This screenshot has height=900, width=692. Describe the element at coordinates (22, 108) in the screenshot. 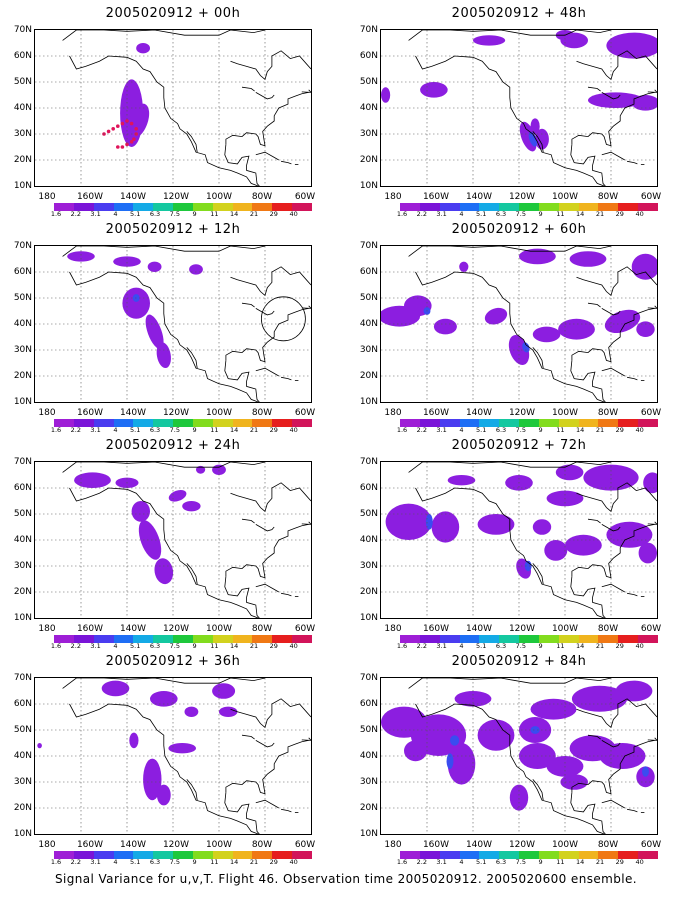

I see `y-tick-label: 40N` at that location.